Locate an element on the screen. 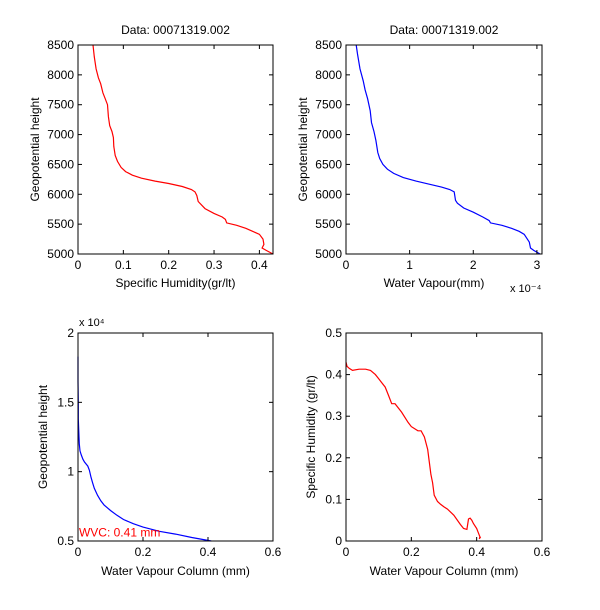 Image resolution: width=600 pixels, height=610 pixels. y-axis-label: Specific Humidity (gr/lt) is located at coordinates (311, 436).